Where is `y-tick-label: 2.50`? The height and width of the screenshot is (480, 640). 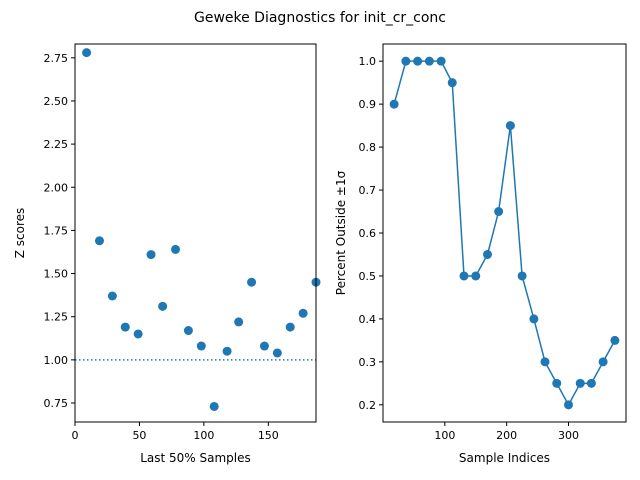
y-tick-label: 2.50 is located at coordinates (56, 101).